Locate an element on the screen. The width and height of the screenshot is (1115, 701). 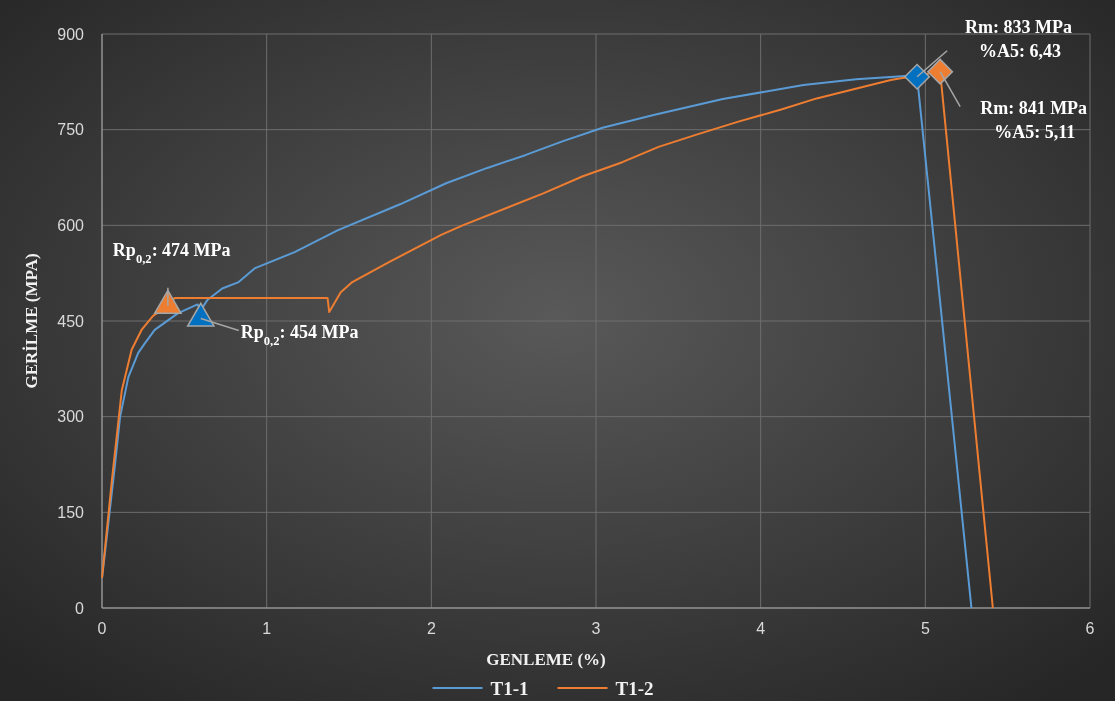
y-tick-label: 750 is located at coordinates (71, 130).